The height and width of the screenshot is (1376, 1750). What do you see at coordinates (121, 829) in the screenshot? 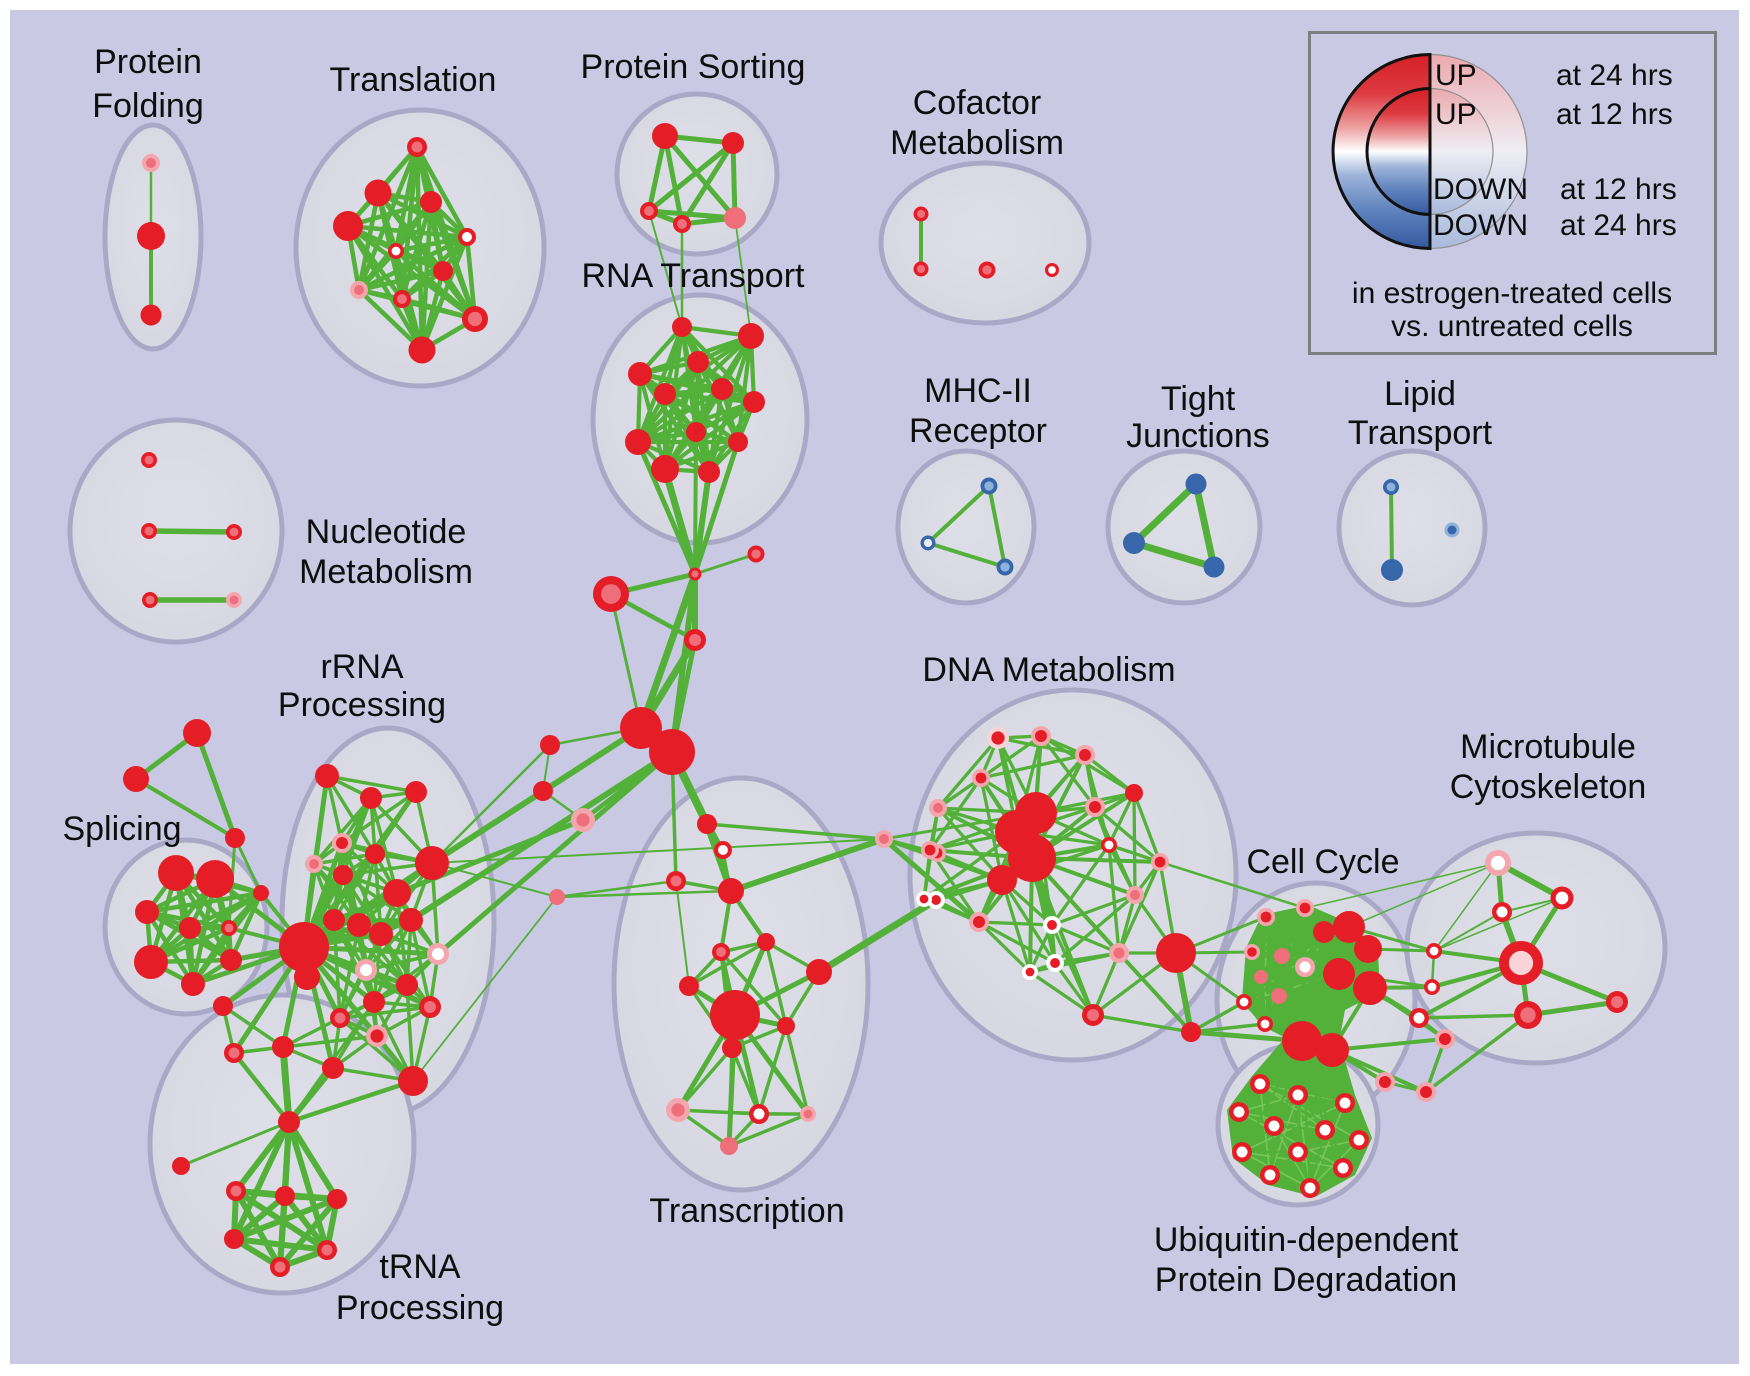
I see `svg-text: Splicing` at bounding box center [121, 829].